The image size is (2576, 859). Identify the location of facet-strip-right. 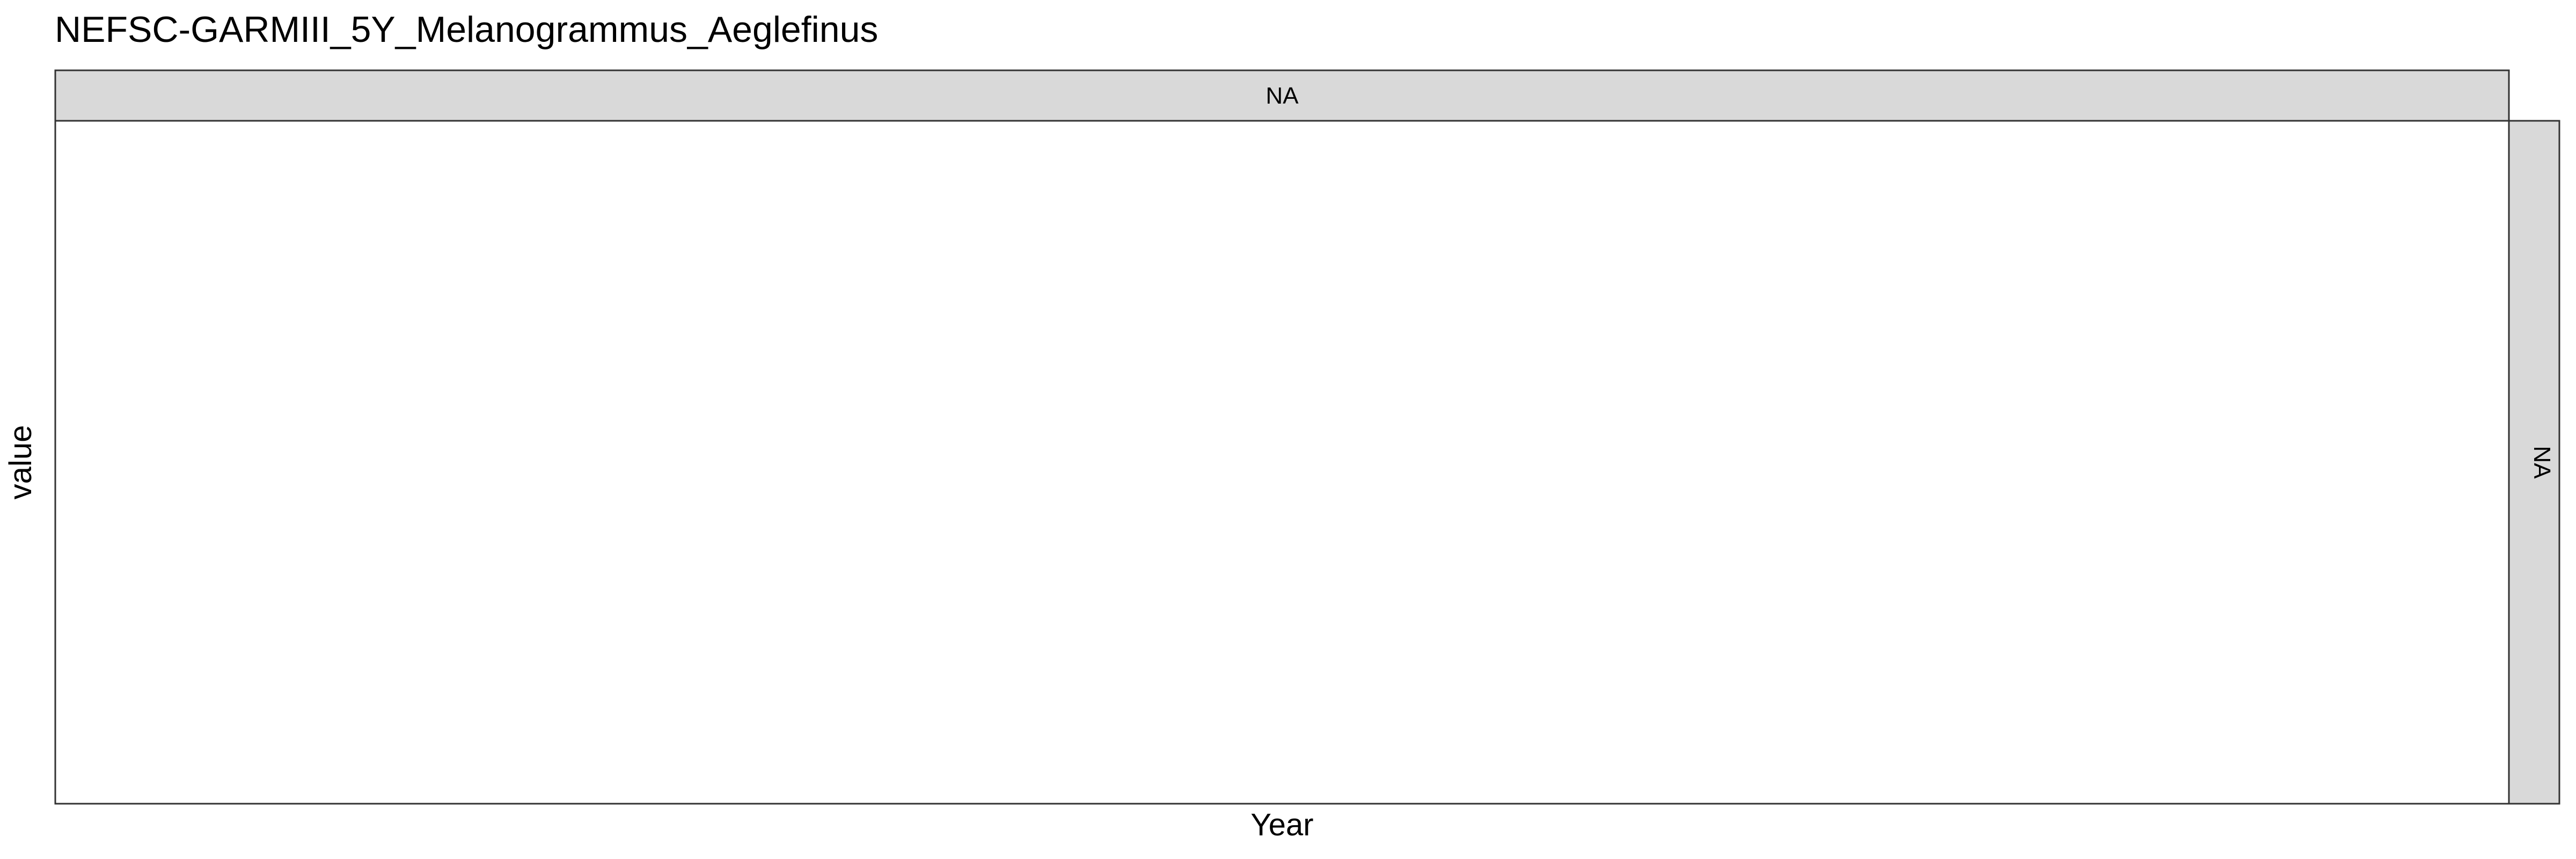
(2534, 462).